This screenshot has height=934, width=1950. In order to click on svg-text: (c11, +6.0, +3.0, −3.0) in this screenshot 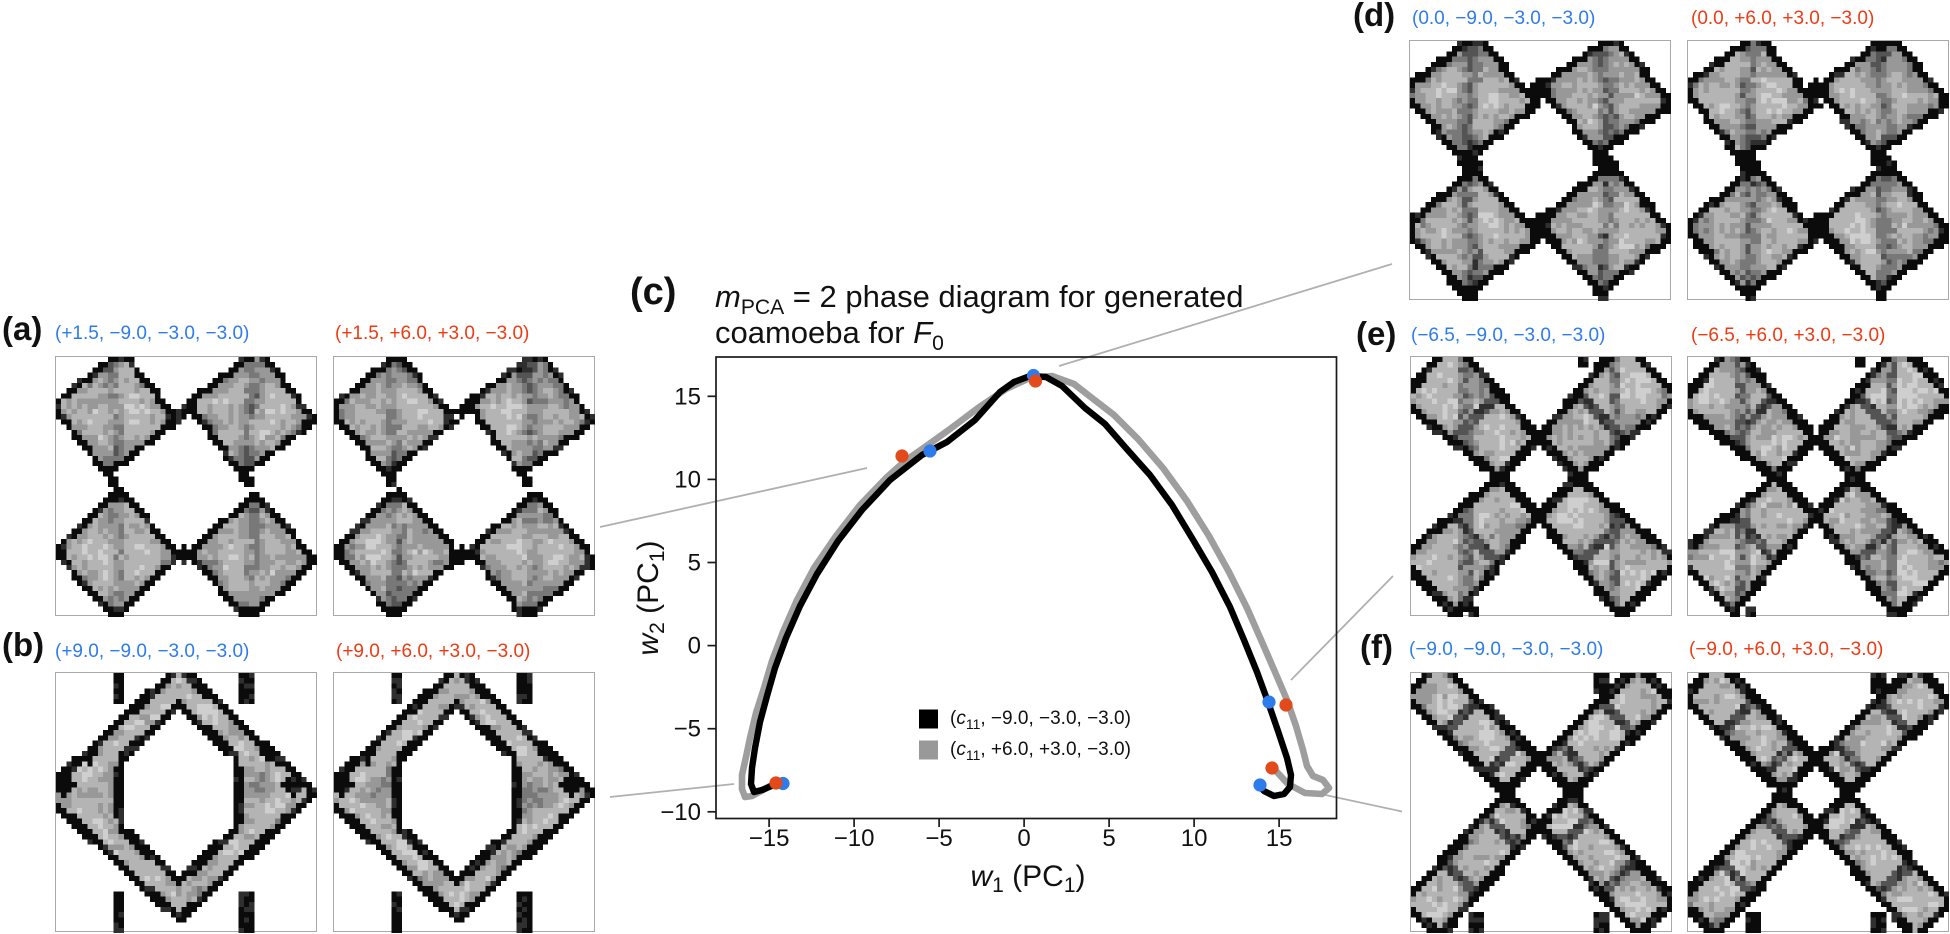, I will do `click(1040, 751)`.